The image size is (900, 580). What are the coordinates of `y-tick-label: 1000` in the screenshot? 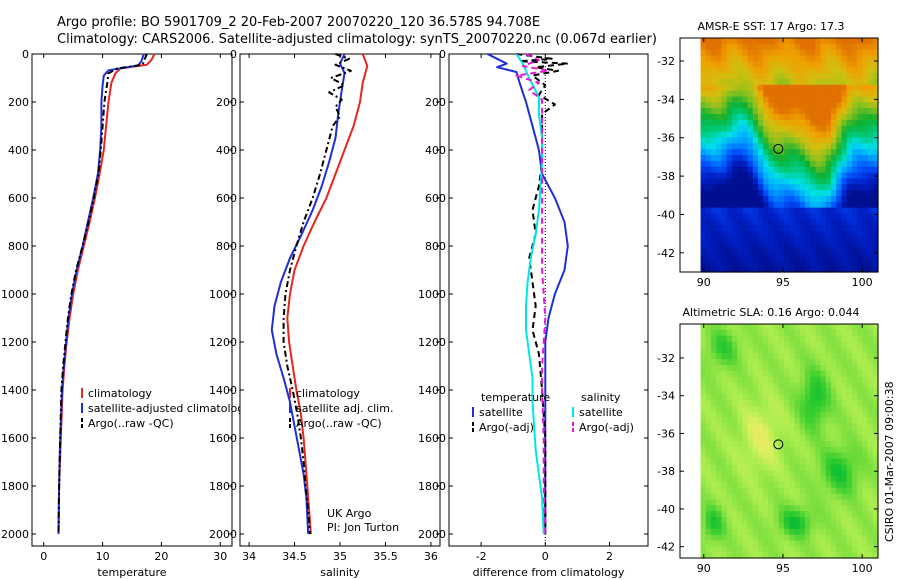 It's located at (223, 294).